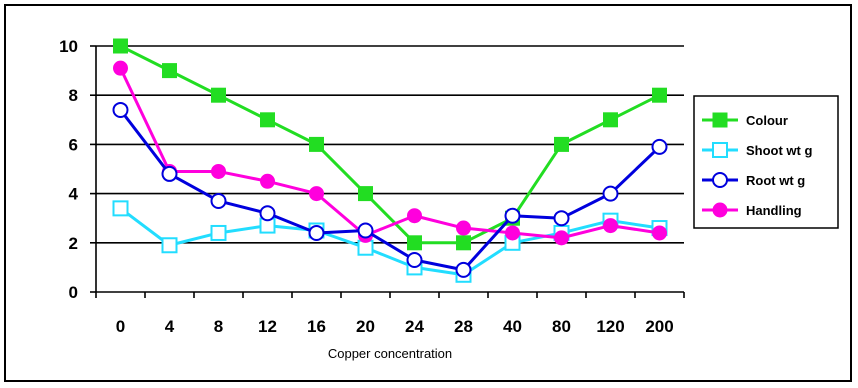 This screenshot has width=858, height=388. Describe the element at coordinates (74, 194) in the screenshot. I see `y-tick-label: 4` at that location.